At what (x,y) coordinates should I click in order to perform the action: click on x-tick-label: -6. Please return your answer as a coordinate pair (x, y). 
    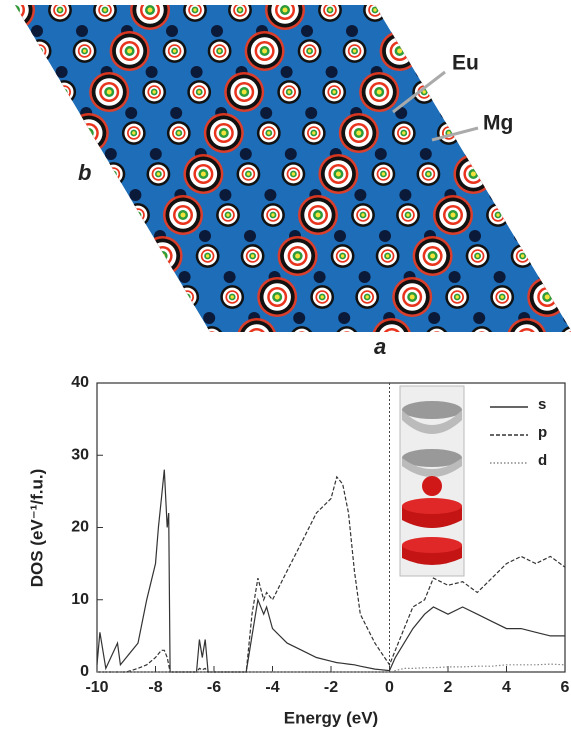
    Looking at the image, I should click on (214, 687).